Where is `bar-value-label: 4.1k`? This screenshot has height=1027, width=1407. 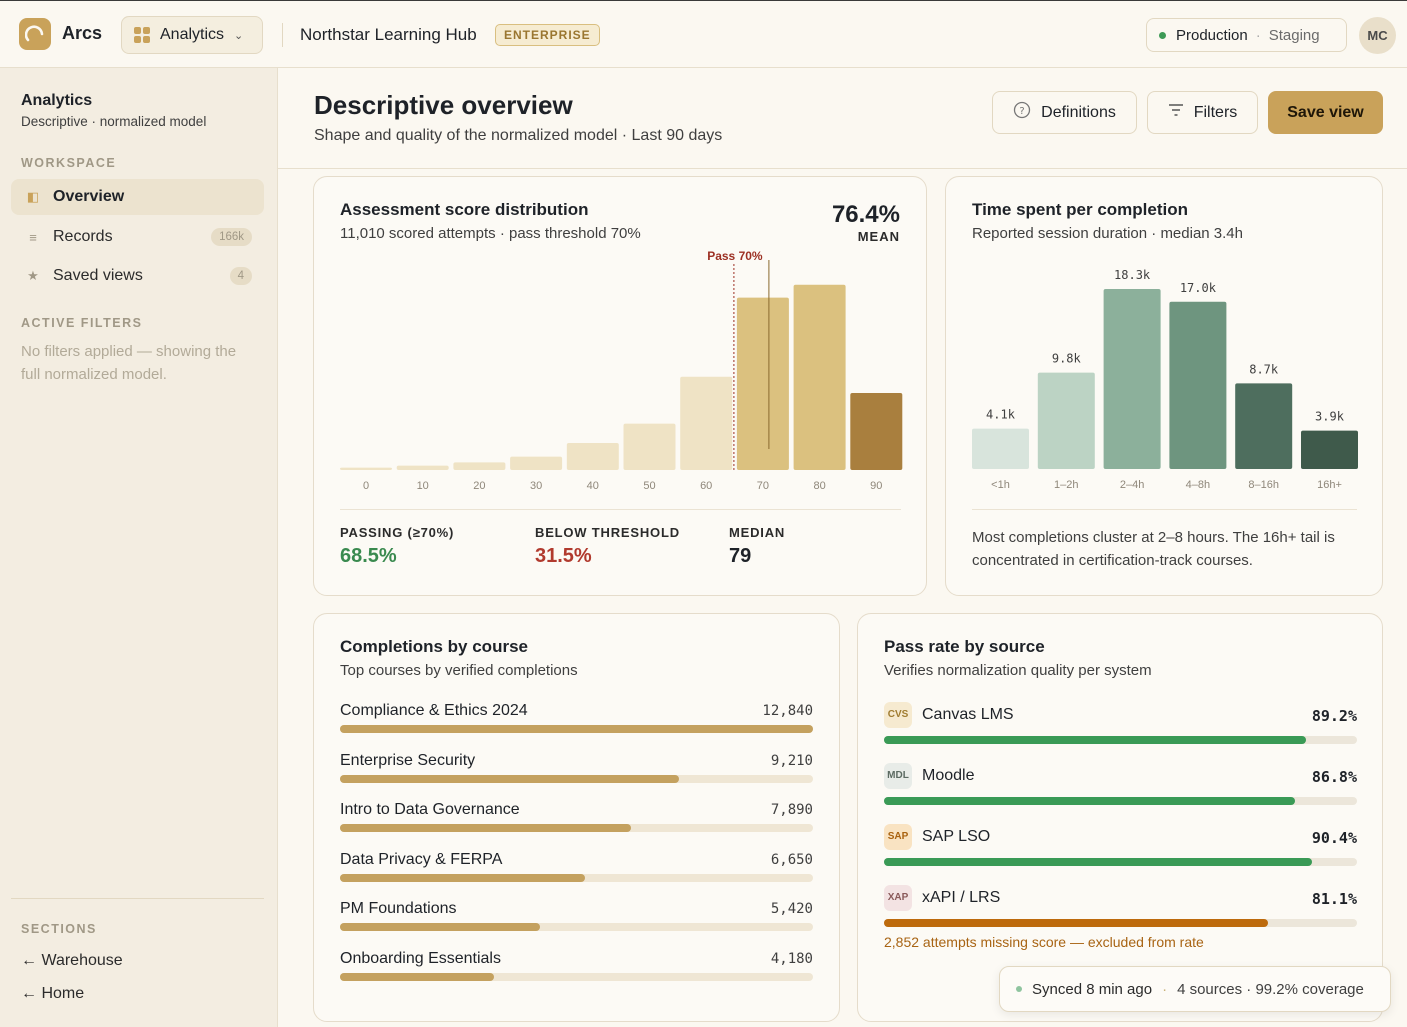
bar-value-label: 4.1k is located at coordinates (1001, 415).